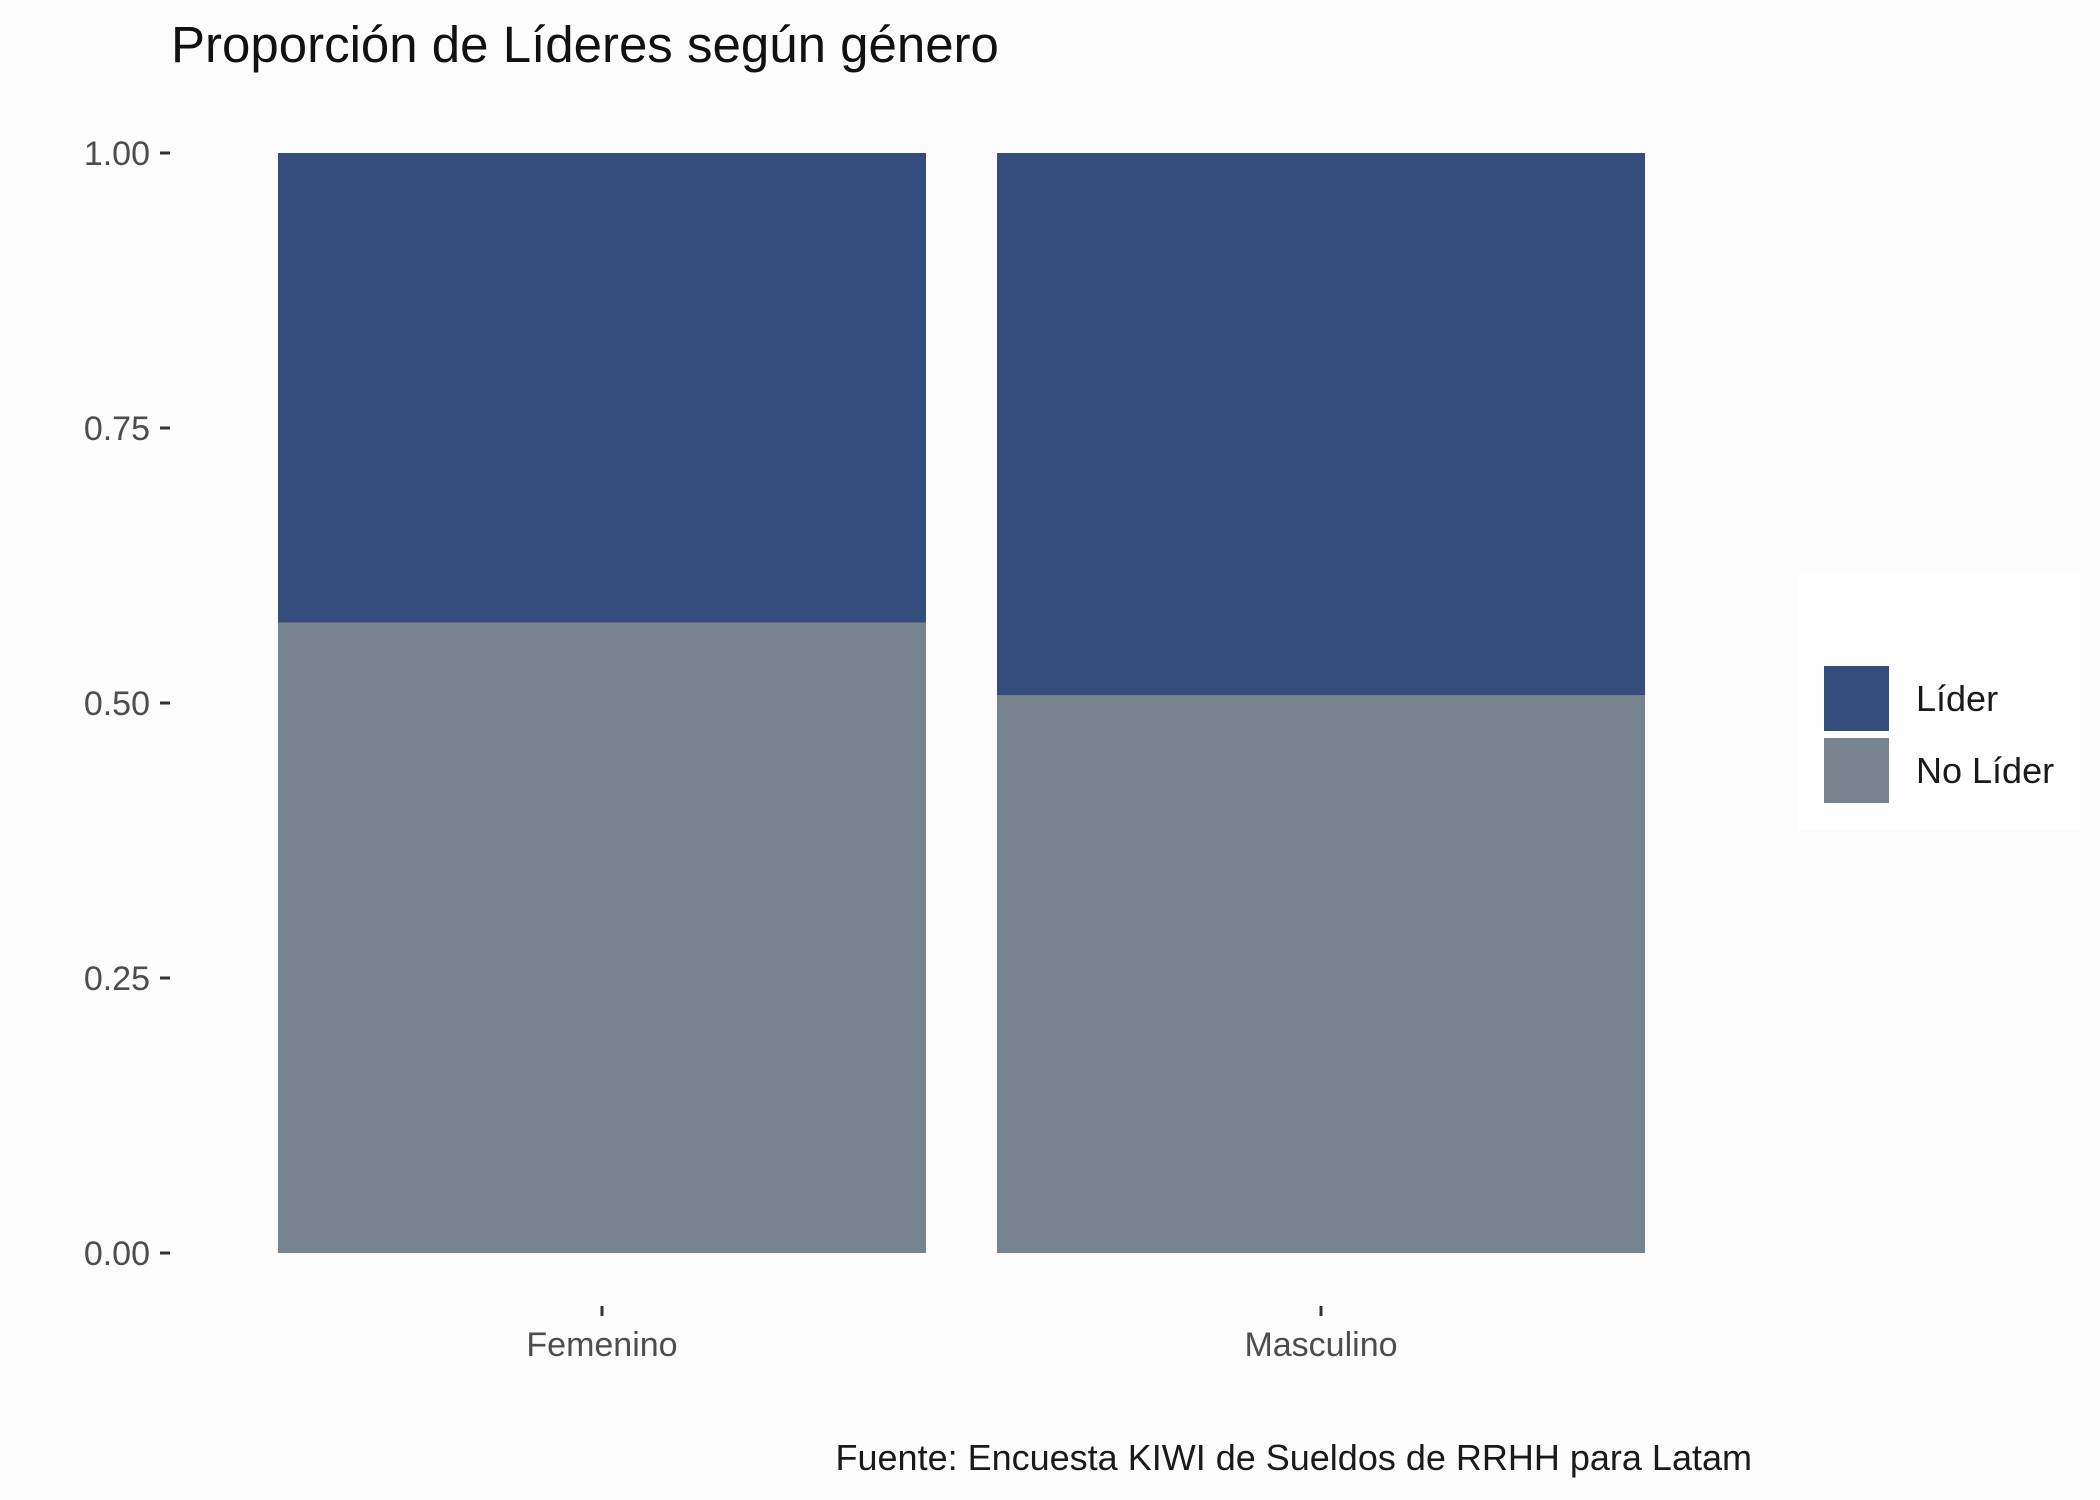 This screenshot has width=2100, height=1500. I want to click on legend-label-no-lider: No Líder, so click(1985, 770).